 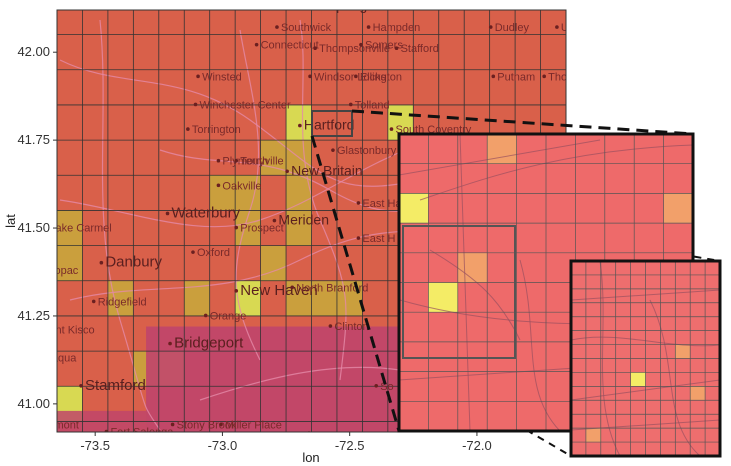 I want to click on place-label: Fort Salonga, so click(x=142, y=433).